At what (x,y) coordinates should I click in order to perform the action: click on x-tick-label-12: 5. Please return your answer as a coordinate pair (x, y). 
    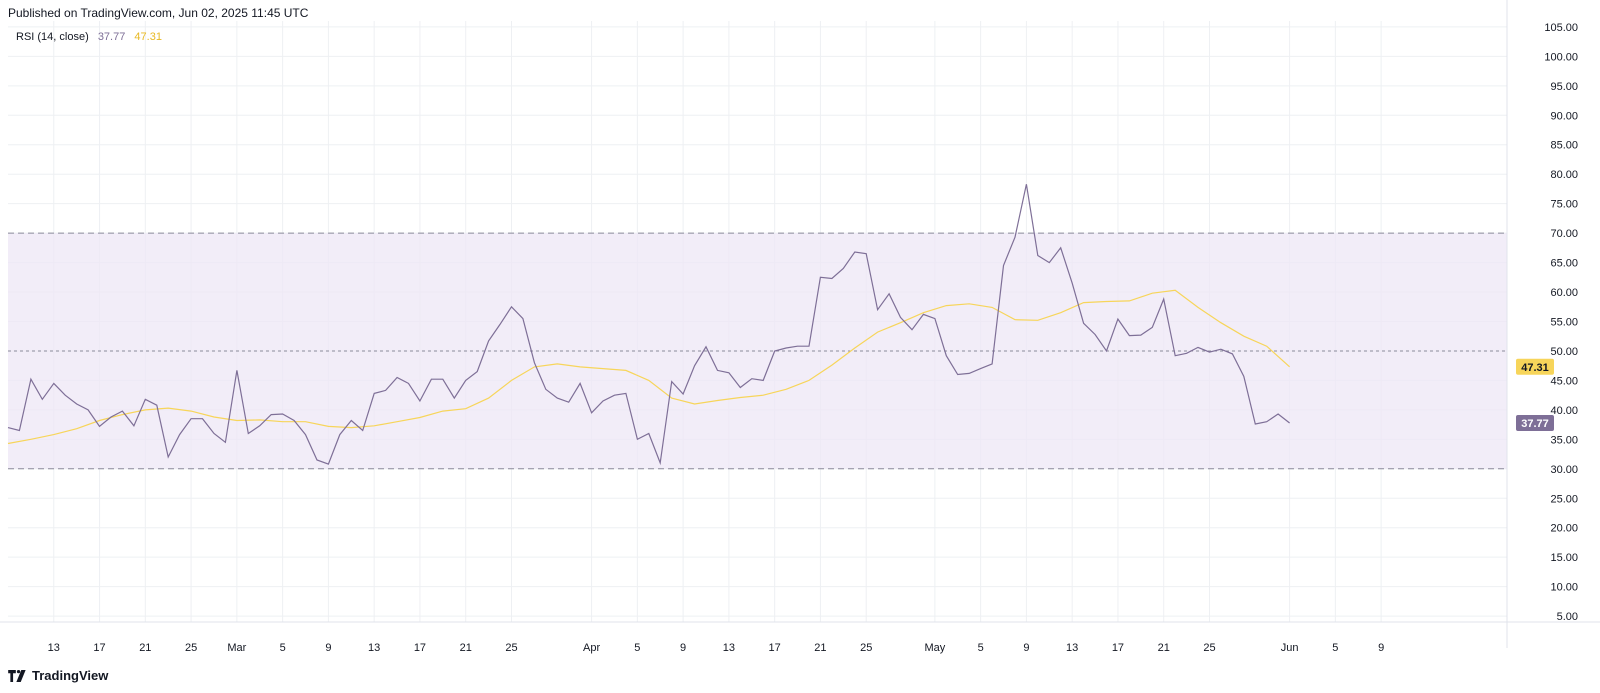
    Looking at the image, I should click on (637, 648).